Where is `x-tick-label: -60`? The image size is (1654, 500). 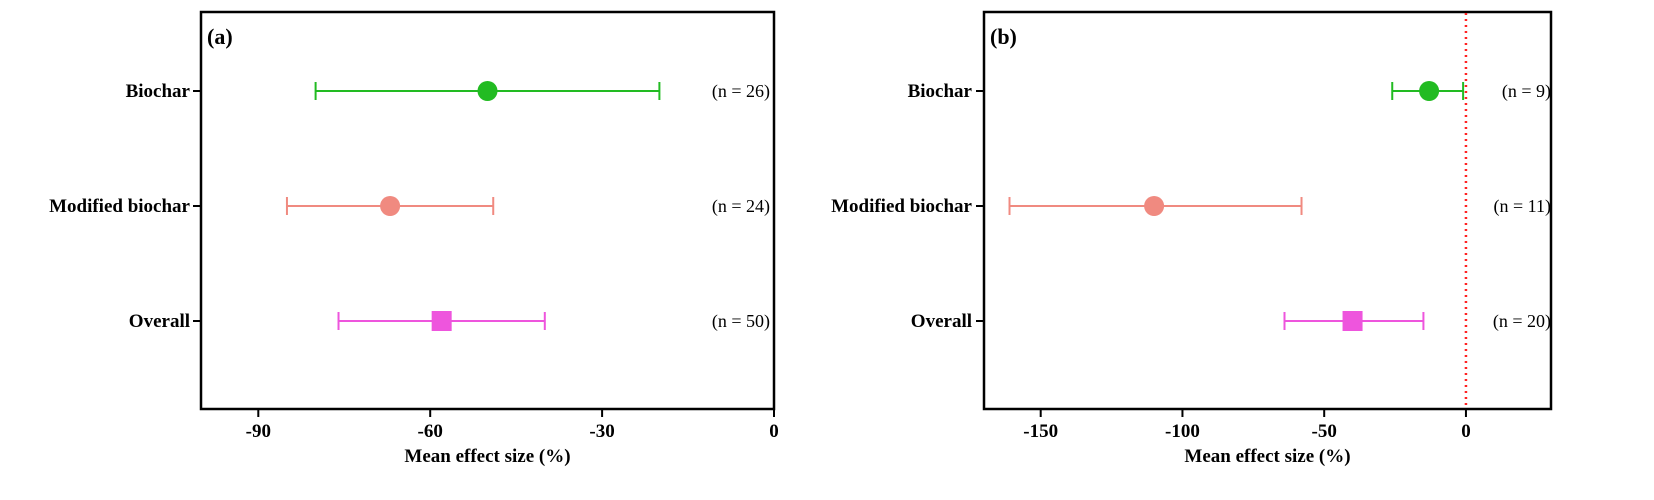 x-tick-label: -60 is located at coordinates (430, 431).